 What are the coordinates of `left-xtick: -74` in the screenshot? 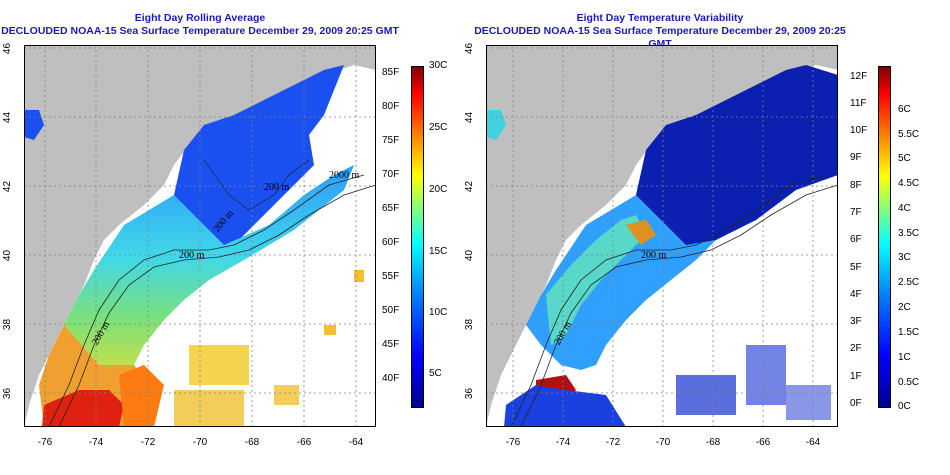 It's located at (96, 442).